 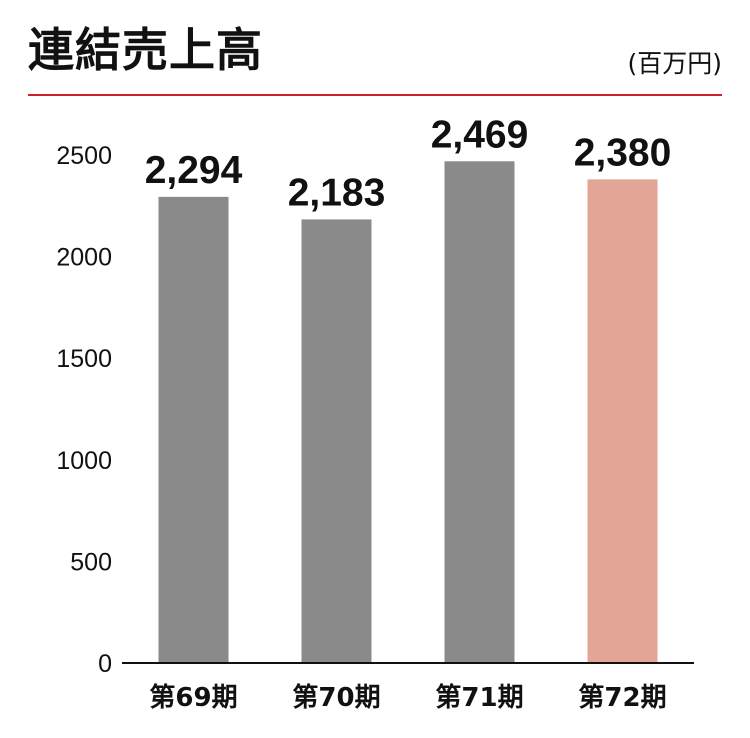 What do you see at coordinates (674, 63) in the screenshot?
I see `unit-label: (百万円)` at bounding box center [674, 63].